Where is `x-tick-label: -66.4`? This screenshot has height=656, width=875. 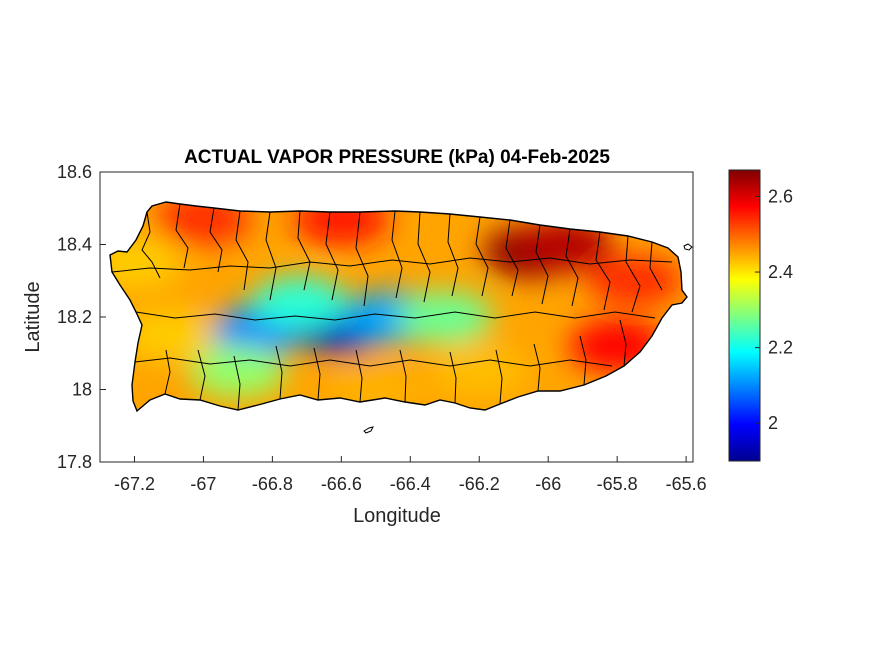 x-tick-label: -66.4 is located at coordinates (410, 484).